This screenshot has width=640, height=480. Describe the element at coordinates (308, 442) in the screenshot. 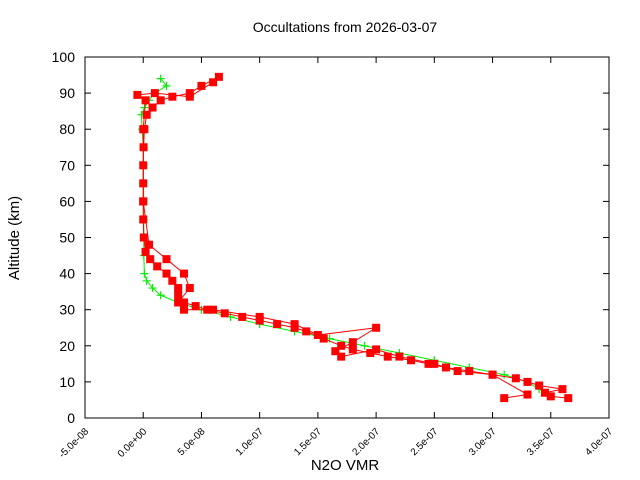

I see `x-tick-label: 1.5e-07` at that location.